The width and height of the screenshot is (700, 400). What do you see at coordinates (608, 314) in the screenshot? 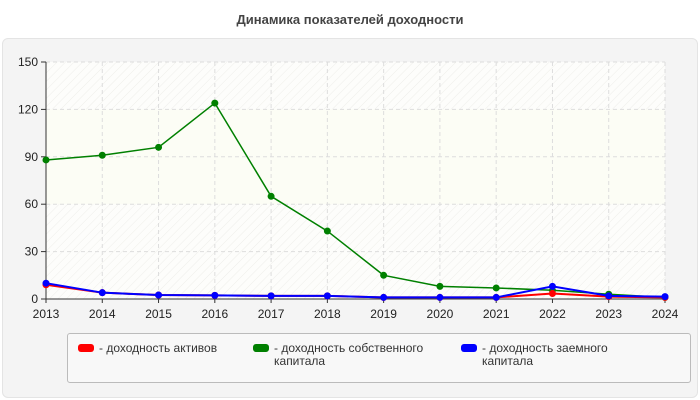
I see `x-tick-label: 2023` at bounding box center [608, 314].